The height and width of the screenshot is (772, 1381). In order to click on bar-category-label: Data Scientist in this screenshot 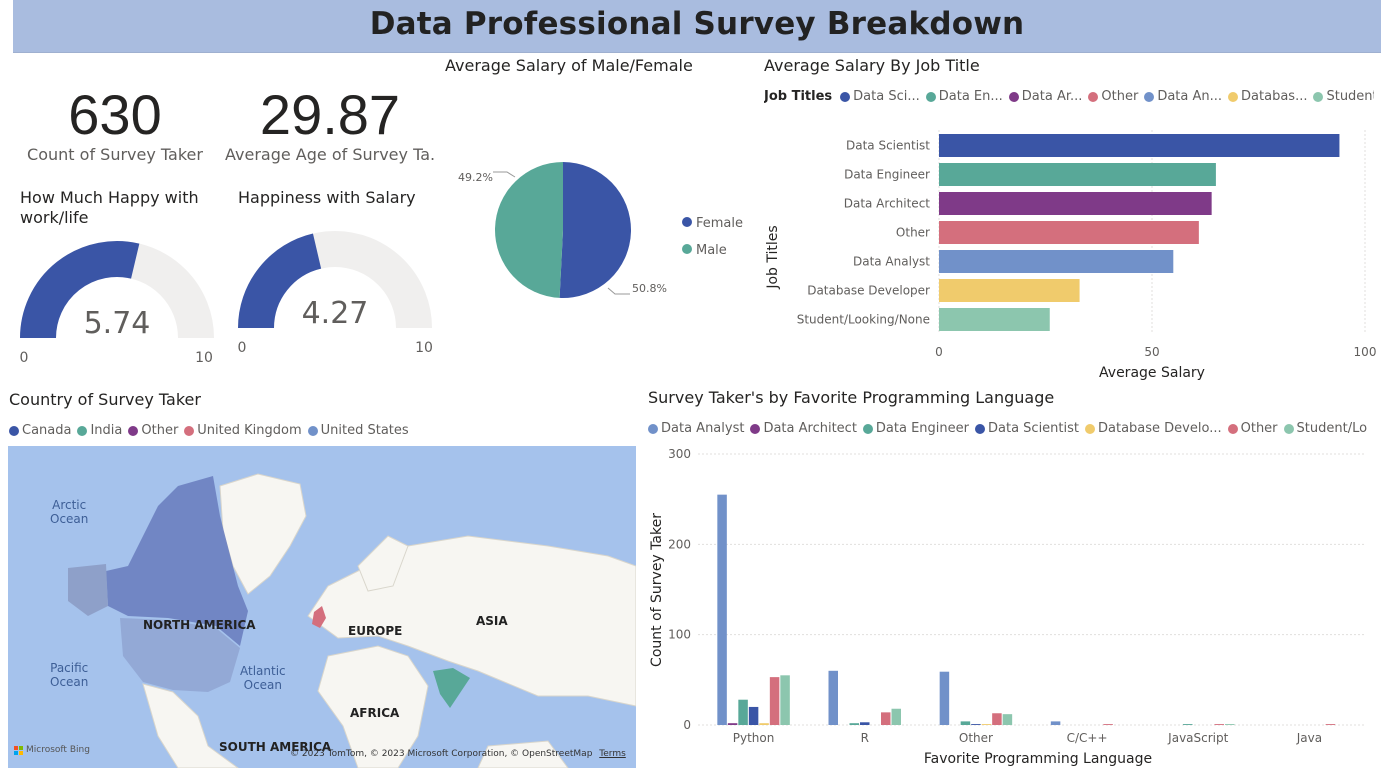, I will do `click(888, 146)`.